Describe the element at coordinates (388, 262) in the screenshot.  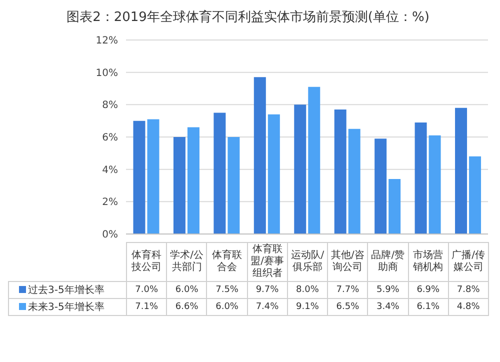
I see `x-tick-label: 品牌/赞助商` at that location.